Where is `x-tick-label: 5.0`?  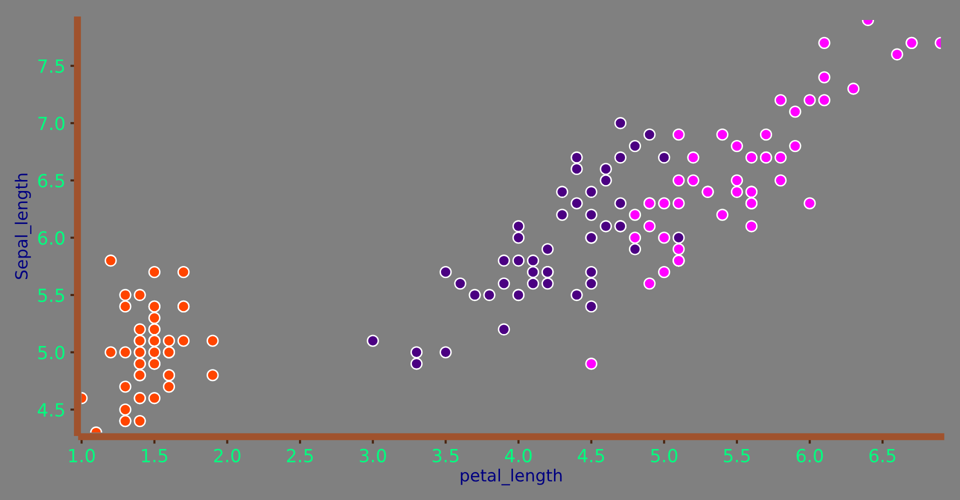 x-tick-label: 5.0 is located at coordinates (664, 455).